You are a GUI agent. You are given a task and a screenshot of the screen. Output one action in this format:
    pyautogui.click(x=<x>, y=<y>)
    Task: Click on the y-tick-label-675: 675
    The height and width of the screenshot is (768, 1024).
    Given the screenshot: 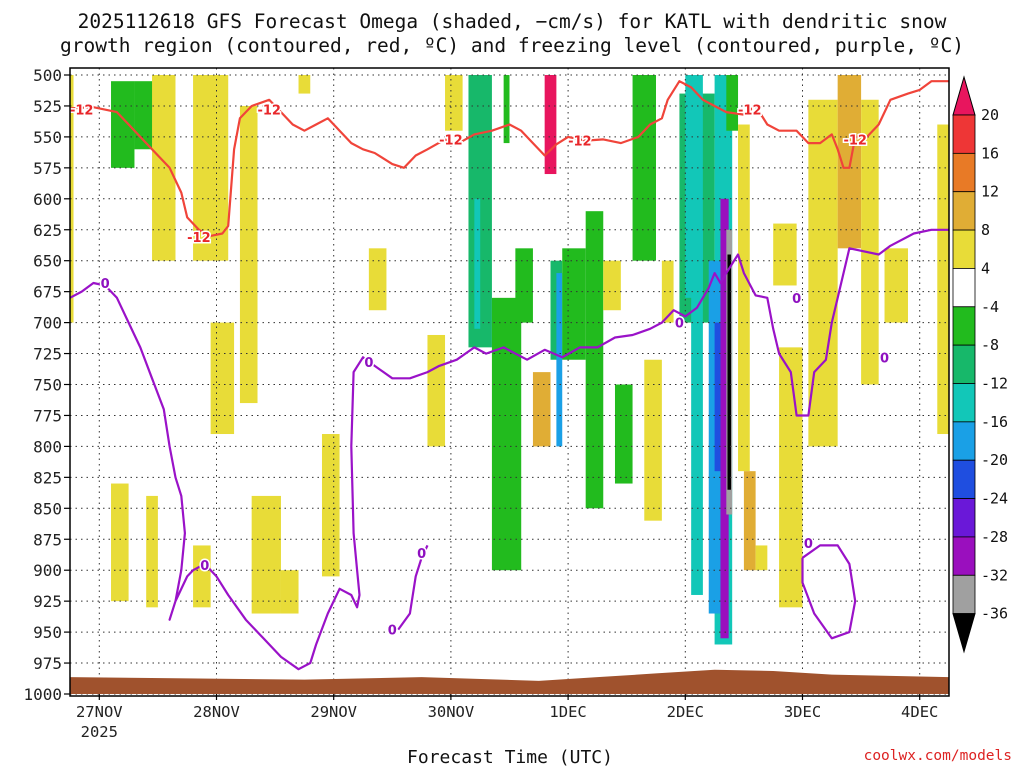 What is the action you would take?
    pyautogui.click(x=47, y=292)
    